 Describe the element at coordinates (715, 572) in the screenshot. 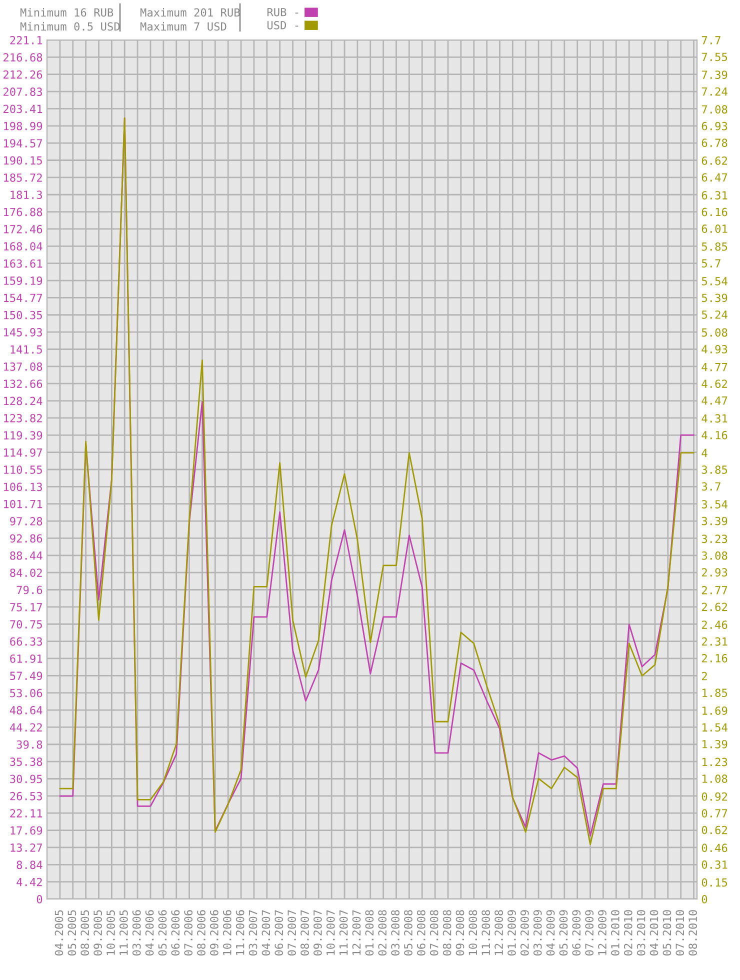

I see `y2-tick-label: 2.93` at that location.